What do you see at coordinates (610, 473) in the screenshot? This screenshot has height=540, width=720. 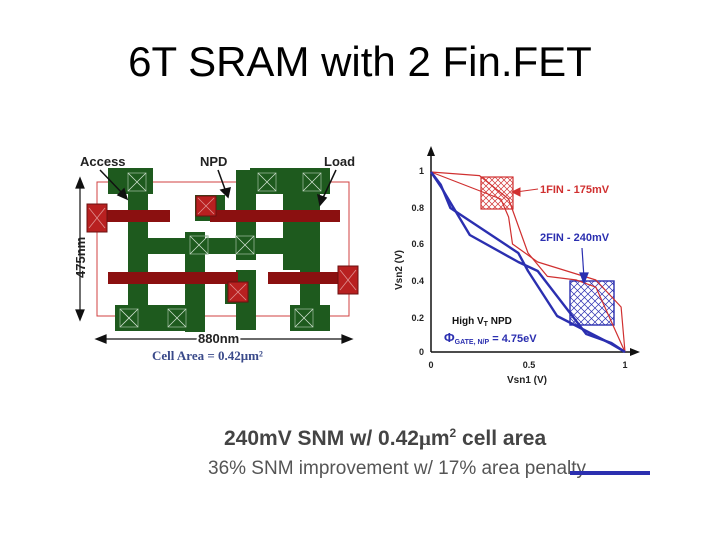 I see `legend-line` at bounding box center [610, 473].